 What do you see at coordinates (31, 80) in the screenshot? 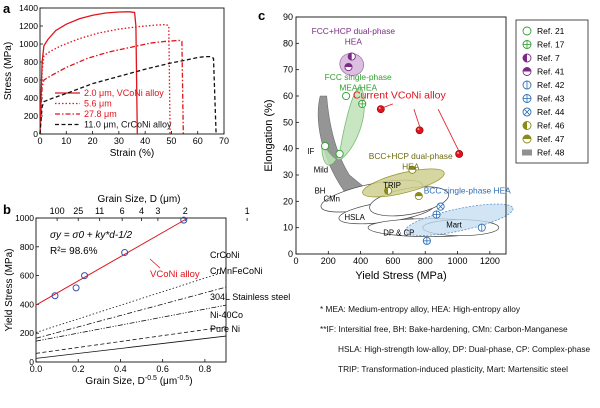
I see `y-tick-label-a: 600` at bounding box center [31, 80].